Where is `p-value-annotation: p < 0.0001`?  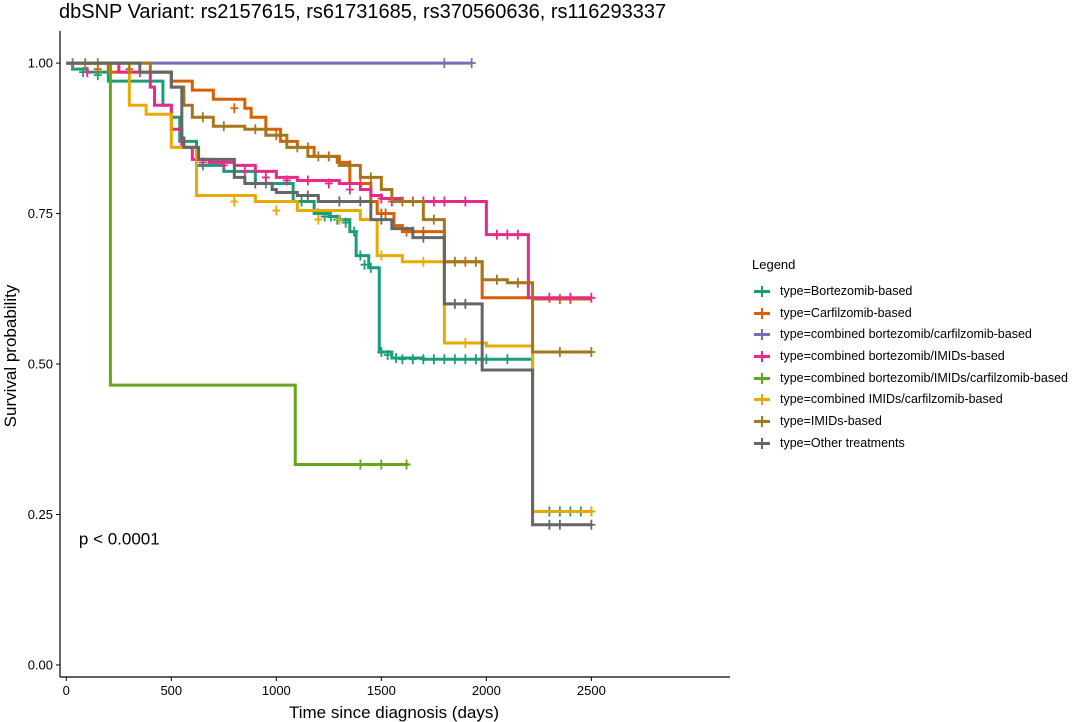 p-value-annotation: p < 0.0001 is located at coordinates (119, 539).